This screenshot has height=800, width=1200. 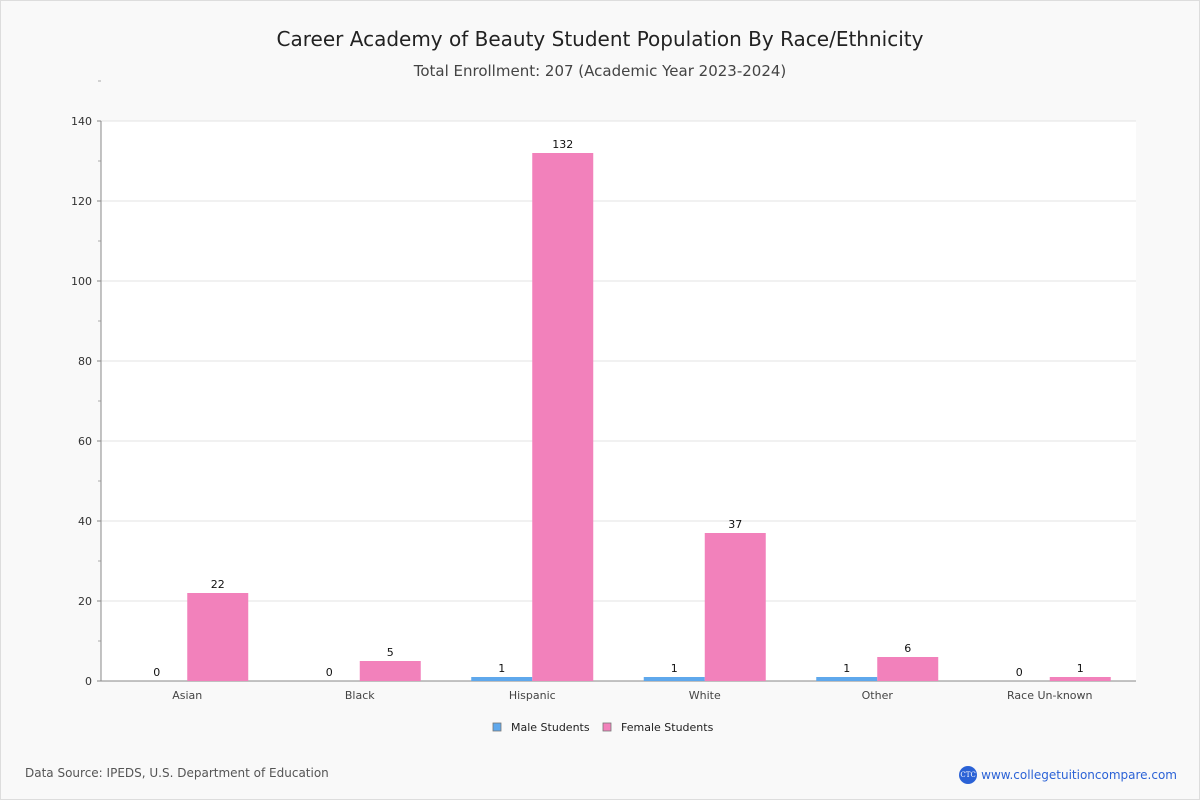 I want to click on data-label: 132, so click(x=562, y=144).